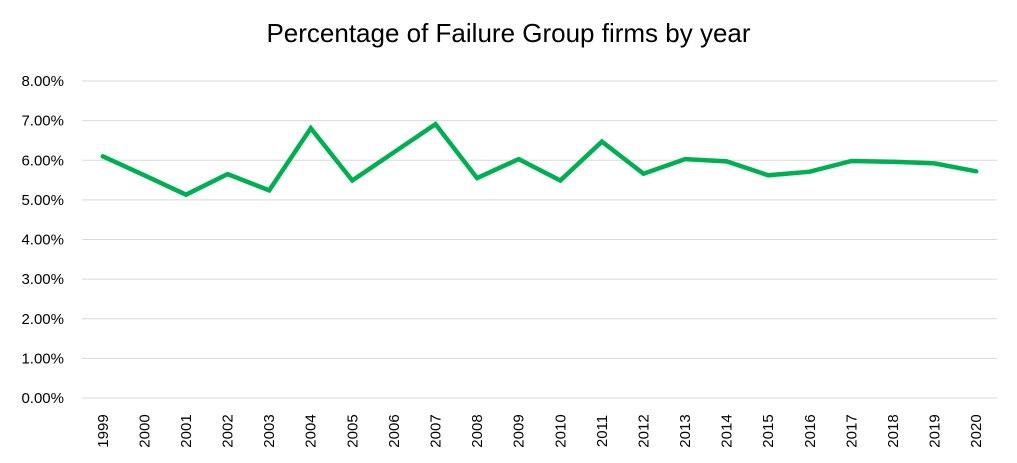 Image resolution: width=1017 pixels, height=463 pixels. I want to click on series-line, so click(539, 159).